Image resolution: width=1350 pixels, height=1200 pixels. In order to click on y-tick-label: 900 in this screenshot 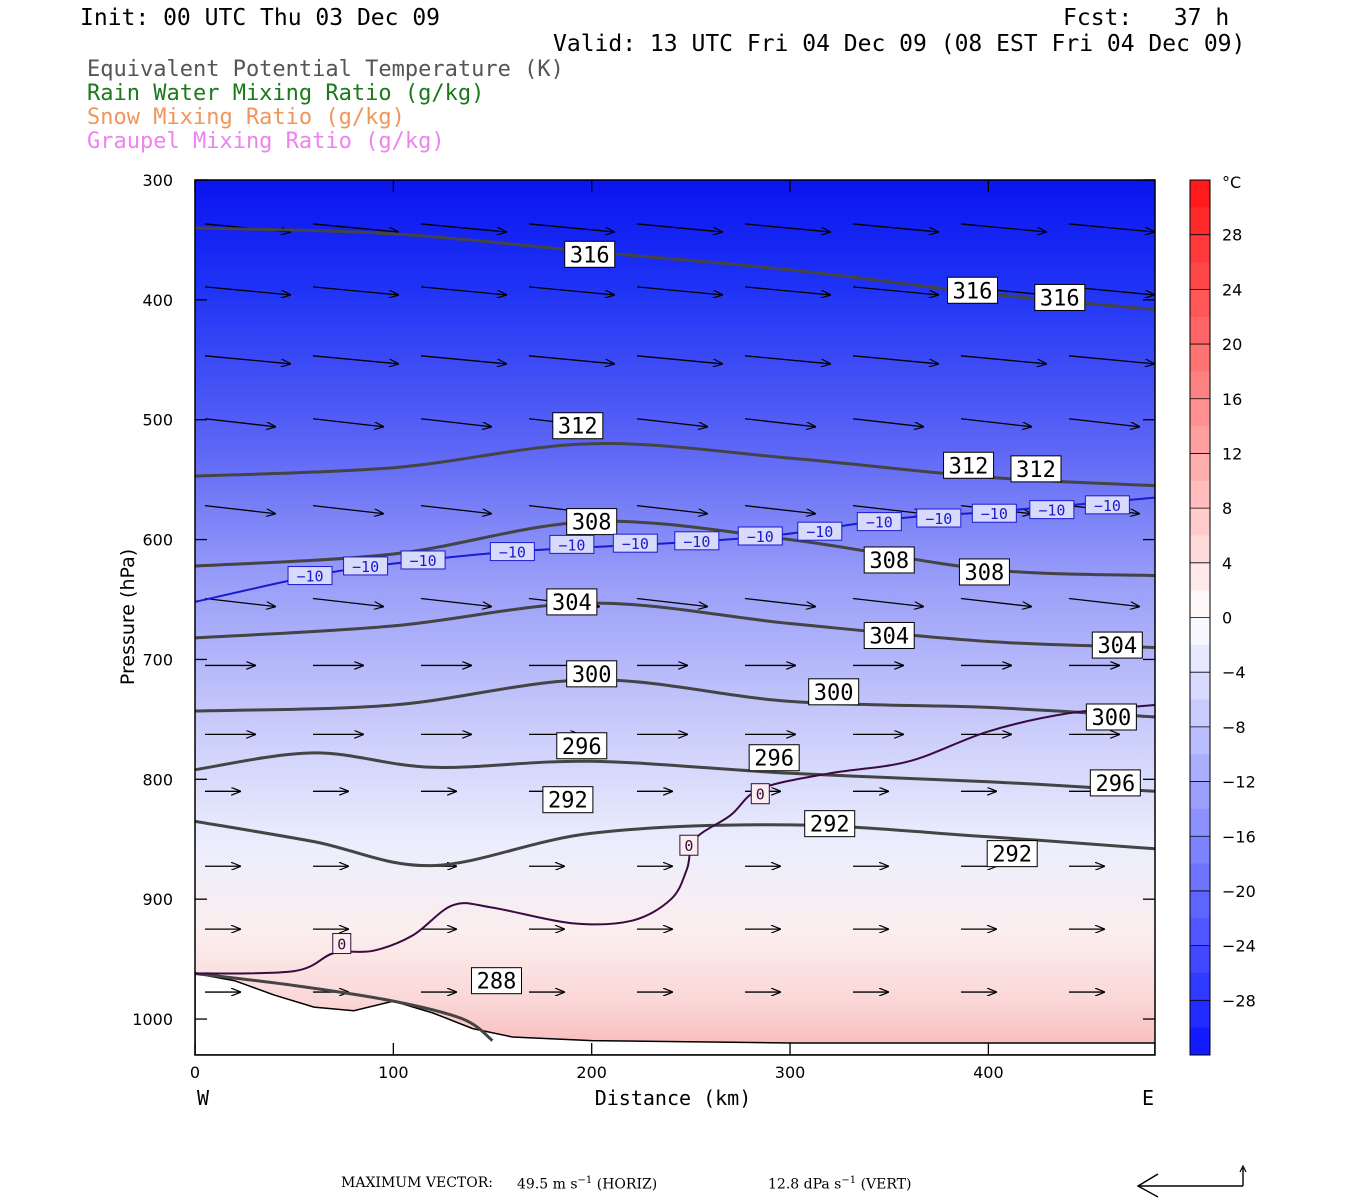, I will do `click(157, 899)`.